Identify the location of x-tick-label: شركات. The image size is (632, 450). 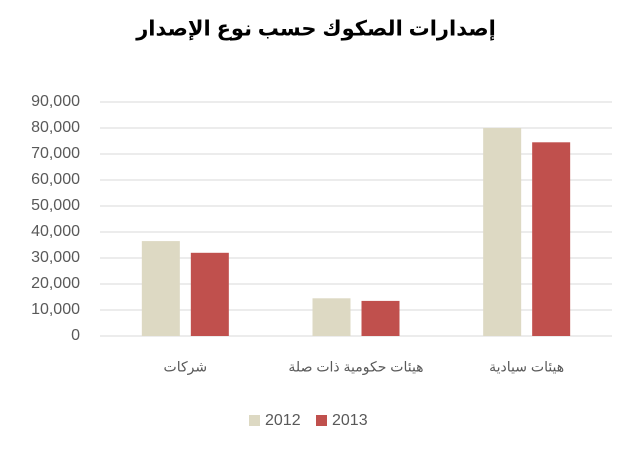
(186, 367).